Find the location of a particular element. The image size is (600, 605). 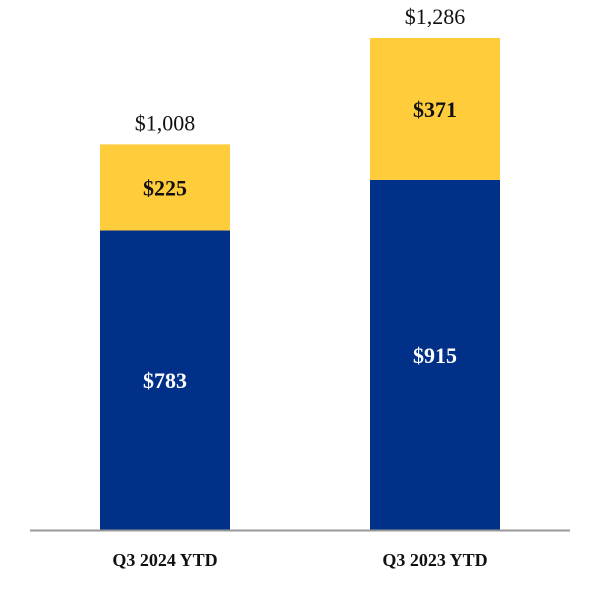

segment-value-label: $915 is located at coordinates (435, 355).